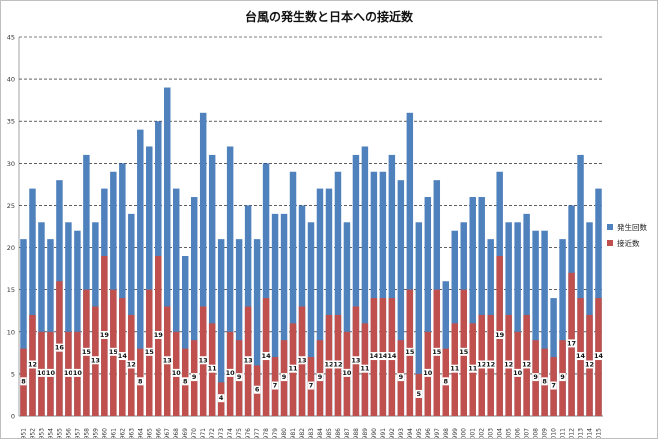 The width and height of the screenshot is (658, 442). What do you see at coordinates (535, 323) in the screenshot?
I see `bar-occurrence-2008` at bounding box center [535, 323].